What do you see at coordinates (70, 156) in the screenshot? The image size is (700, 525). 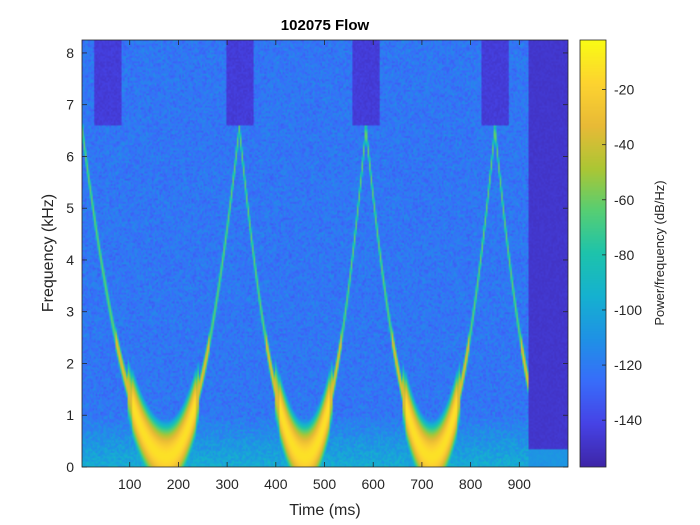 I see `y-tick-label: 6` at bounding box center [70, 156].